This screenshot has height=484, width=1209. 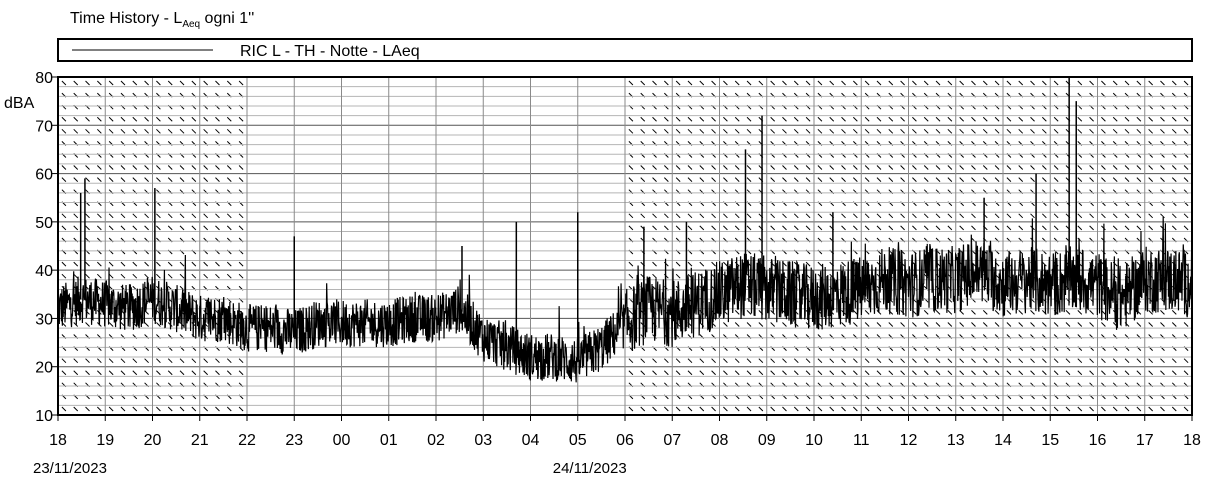 What do you see at coordinates (720, 440) in the screenshot?
I see `x-tick-label: 08` at bounding box center [720, 440].